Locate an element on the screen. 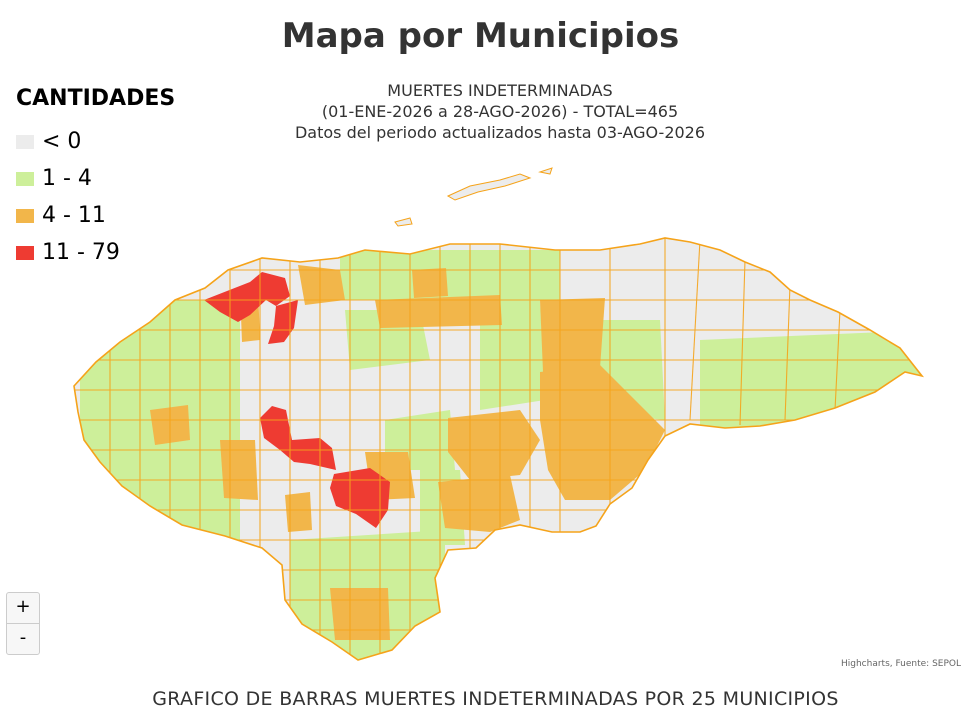  legend-label: 1 - 4 is located at coordinates (67, 178).